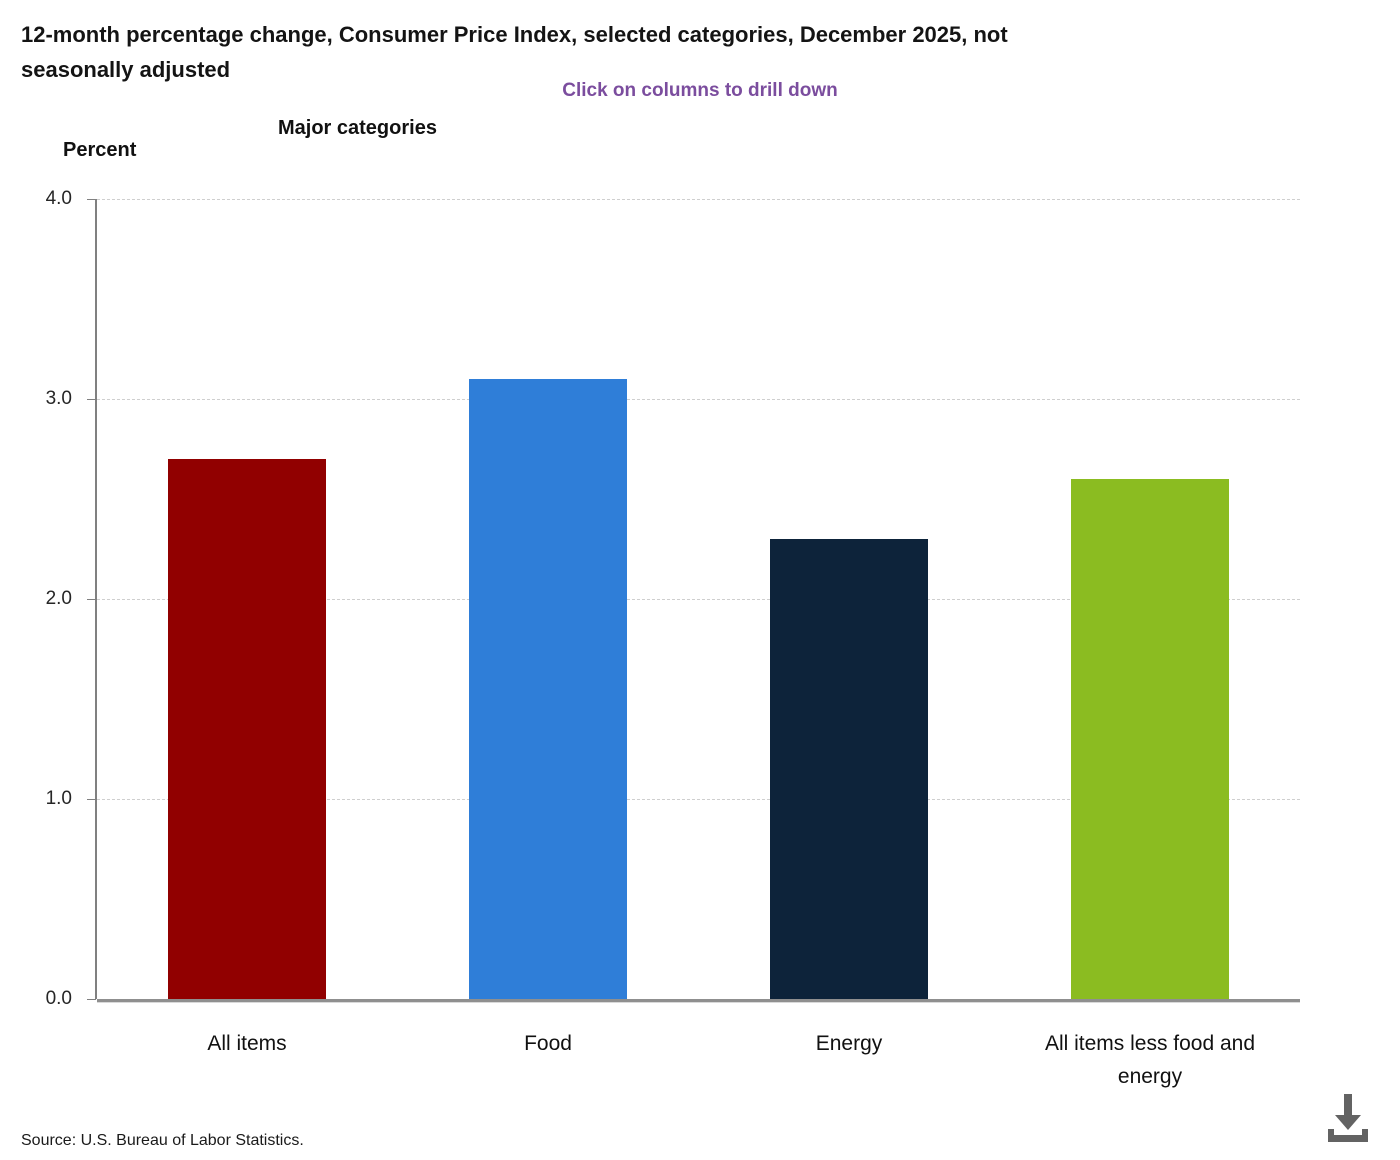  Describe the element at coordinates (58, 998) in the screenshot. I see `y-tick-label-0: 0.0` at that location.